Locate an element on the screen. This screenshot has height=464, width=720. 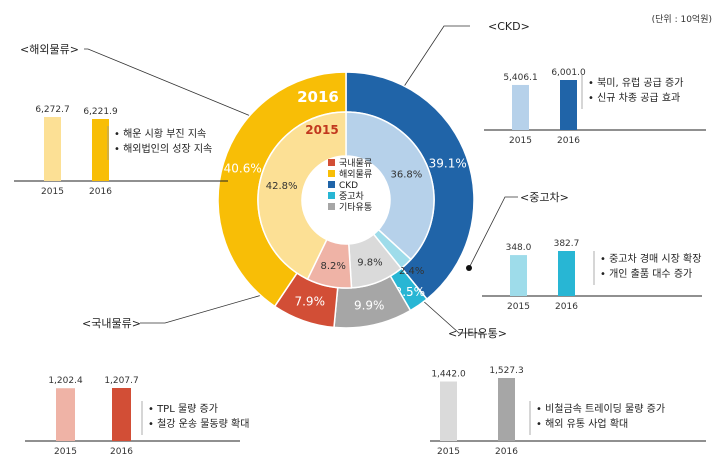
panel-bar-overseas-2016 is located at coordinates (100, 150).